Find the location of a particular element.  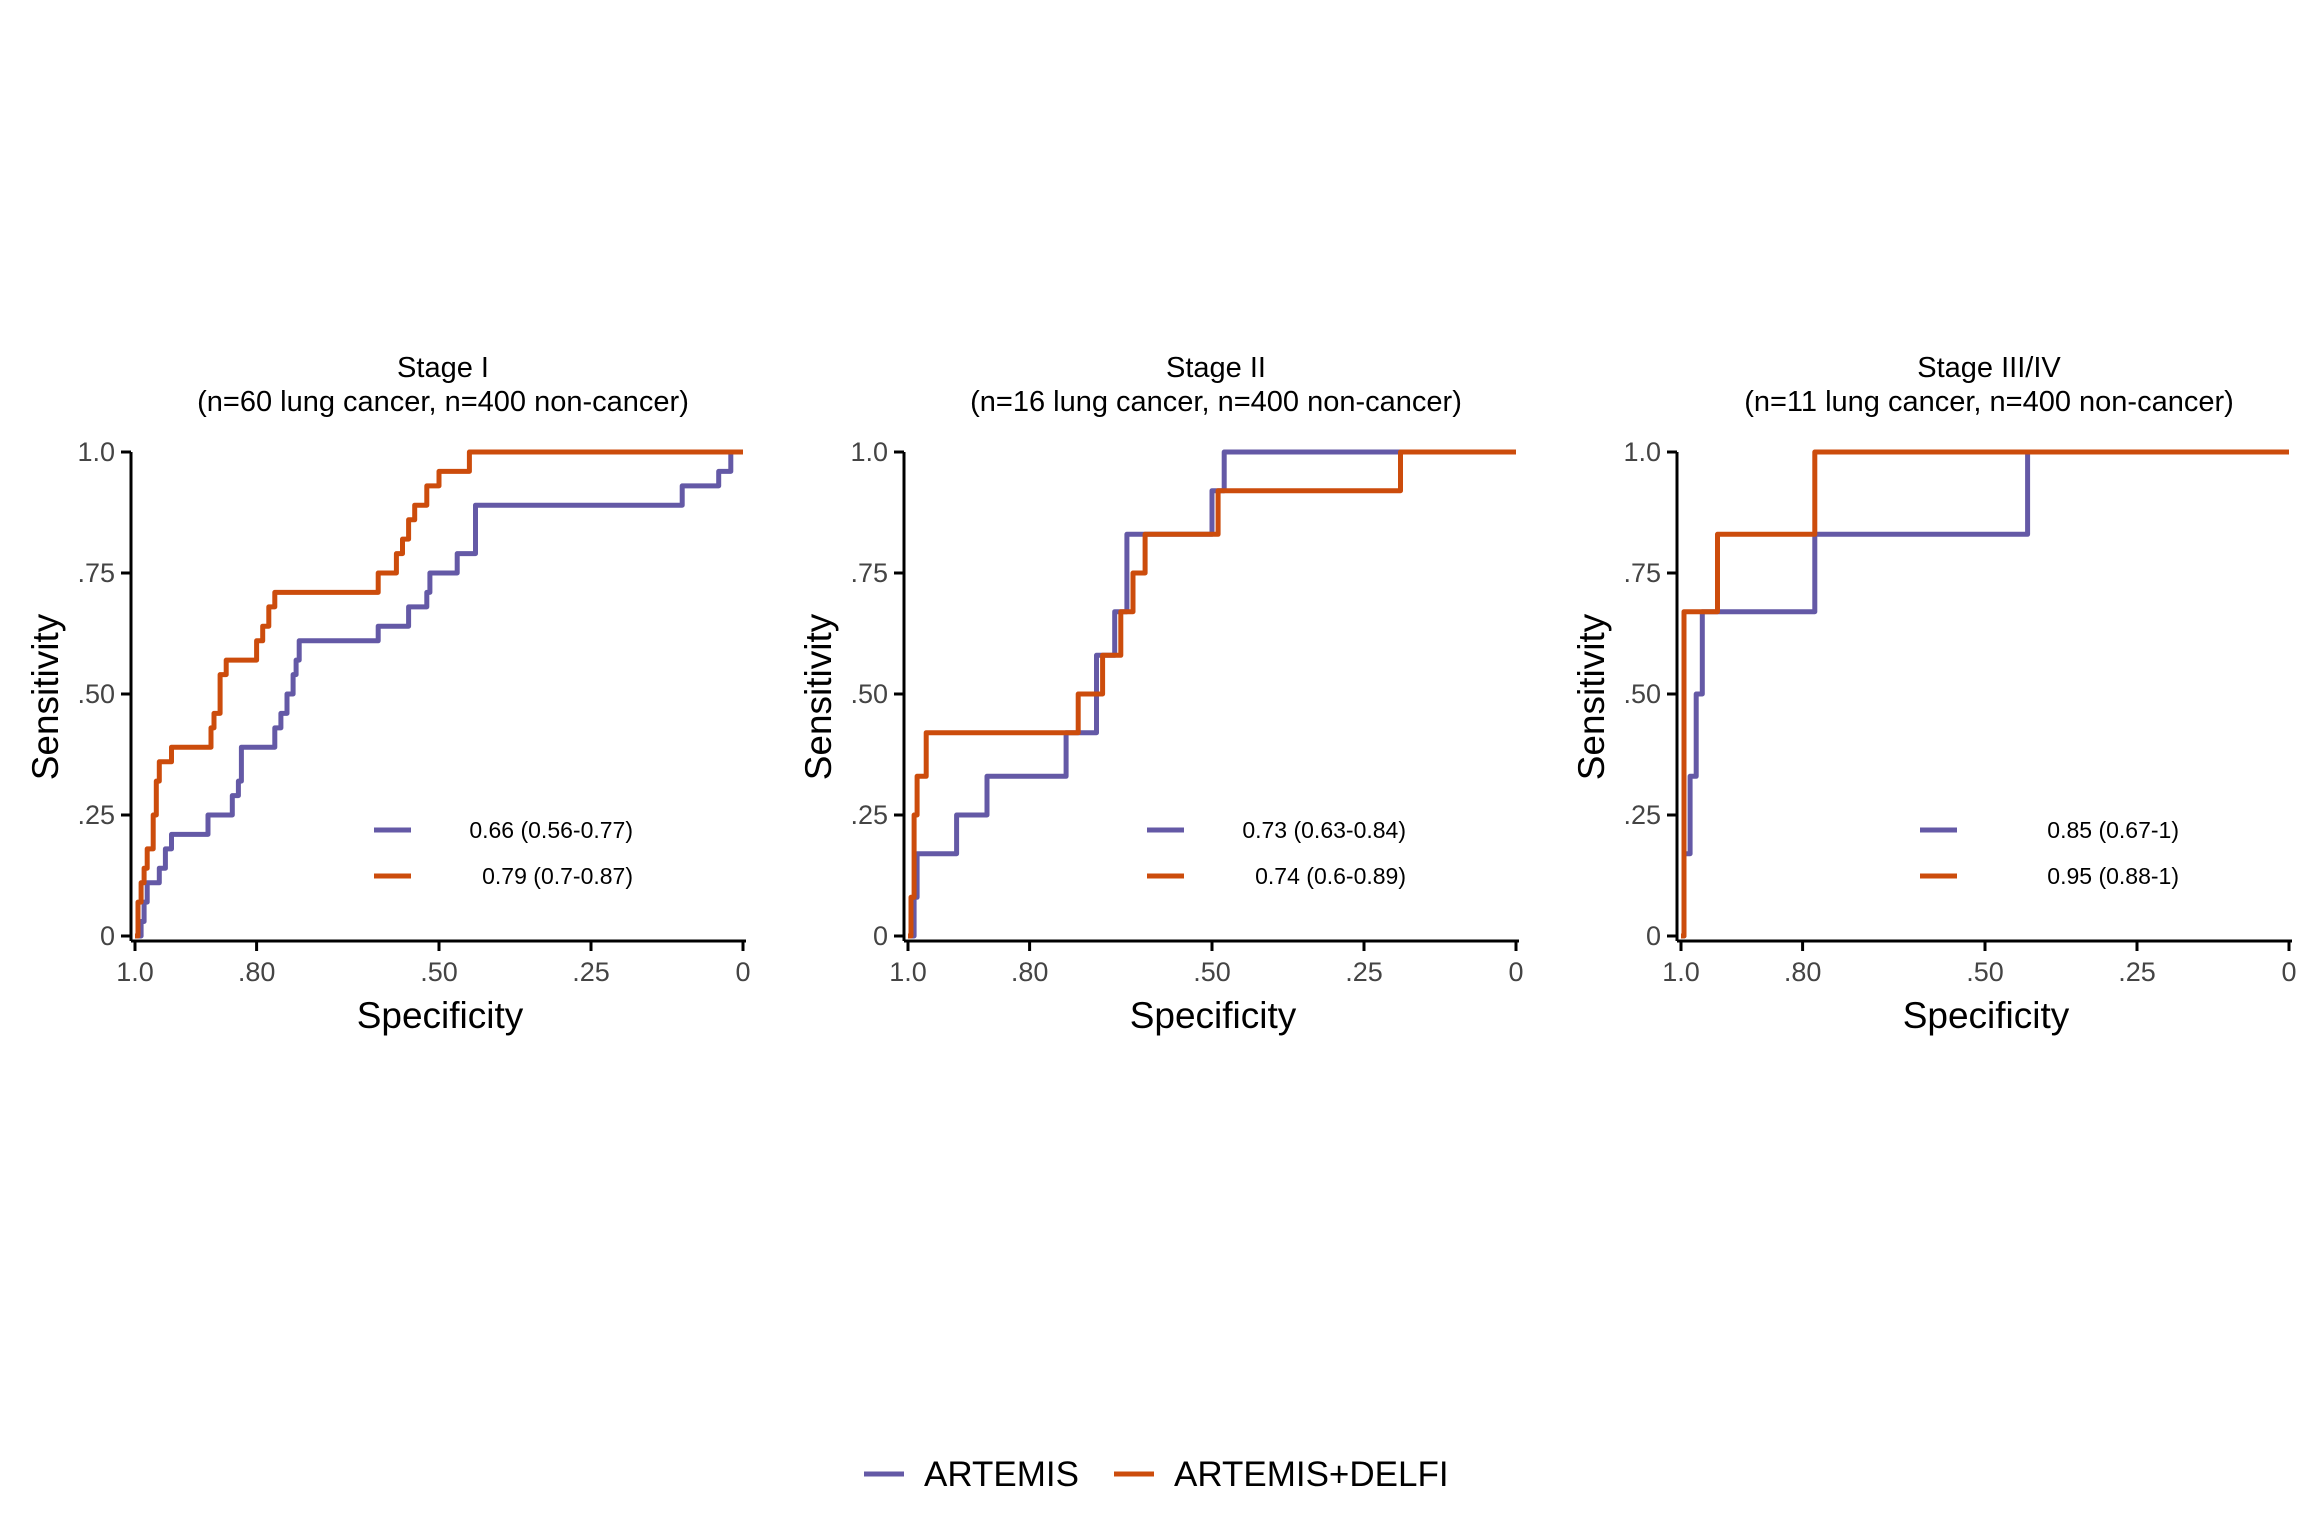

legend-label-artemis-delfi: ARTEMIS+DELFI is located at coordinates (1311, 1474).